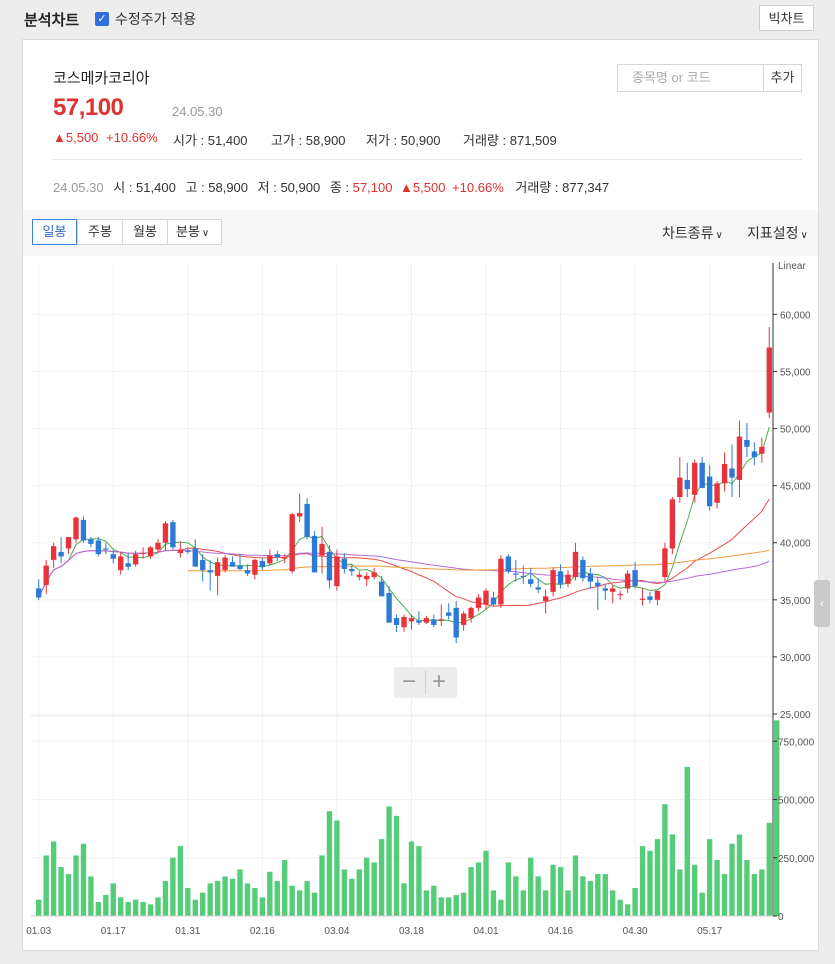 Image resolution: width=835 pixels, height=964 pixels. I want to click on checkbox-checked-icon: ✓, so click(102, 19).